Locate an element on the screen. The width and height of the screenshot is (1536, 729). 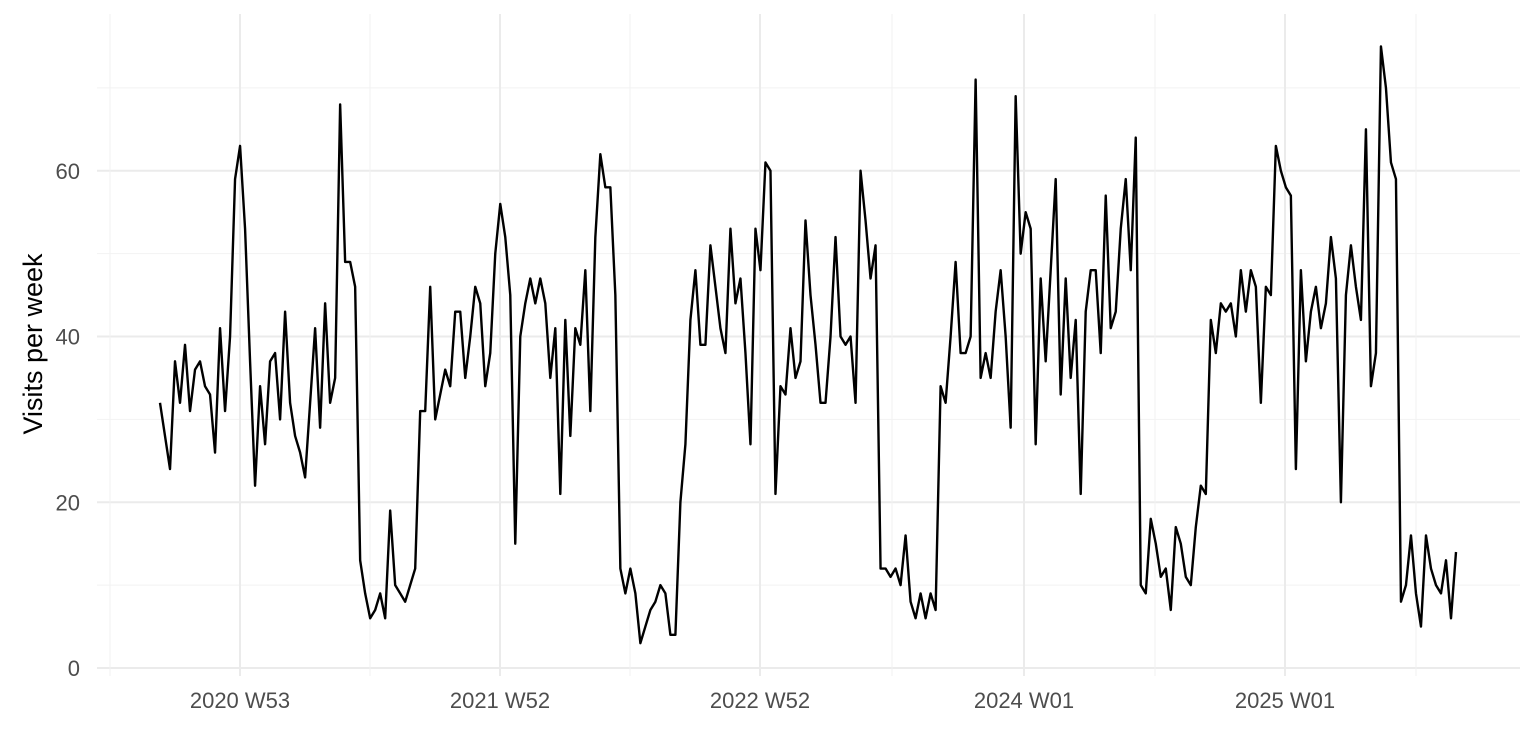
x-tick-label: 2022 W52 is located at coordinates (760, 700).